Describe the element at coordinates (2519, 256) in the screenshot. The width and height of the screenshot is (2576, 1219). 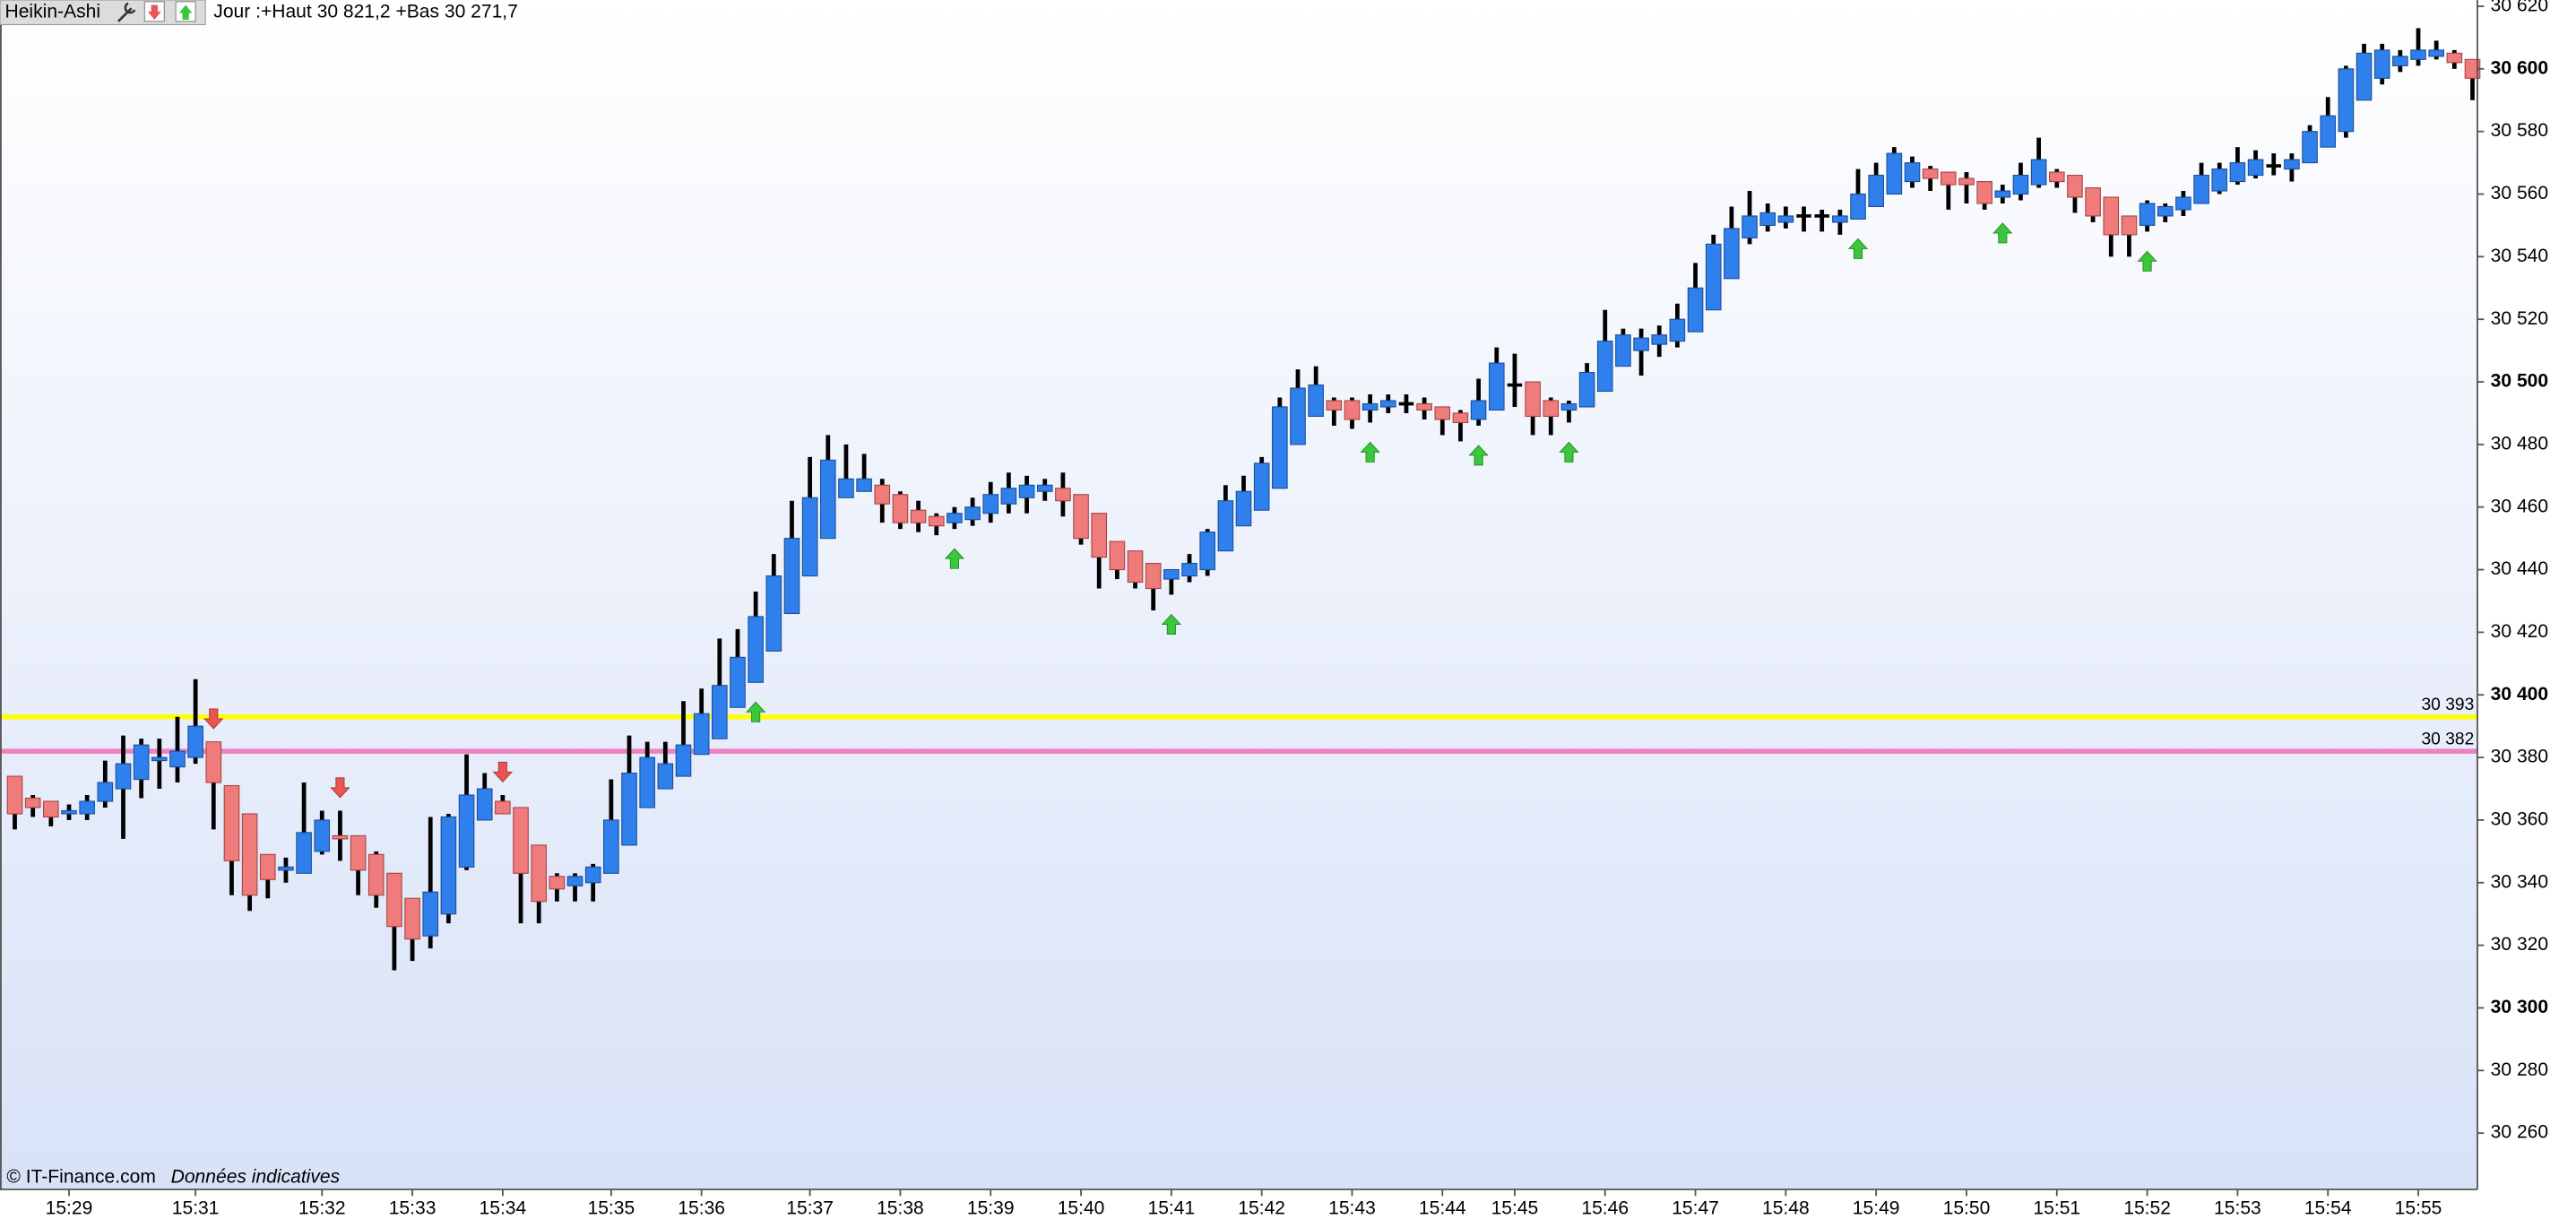
I see `y-tick-label: 30 540` at that location.